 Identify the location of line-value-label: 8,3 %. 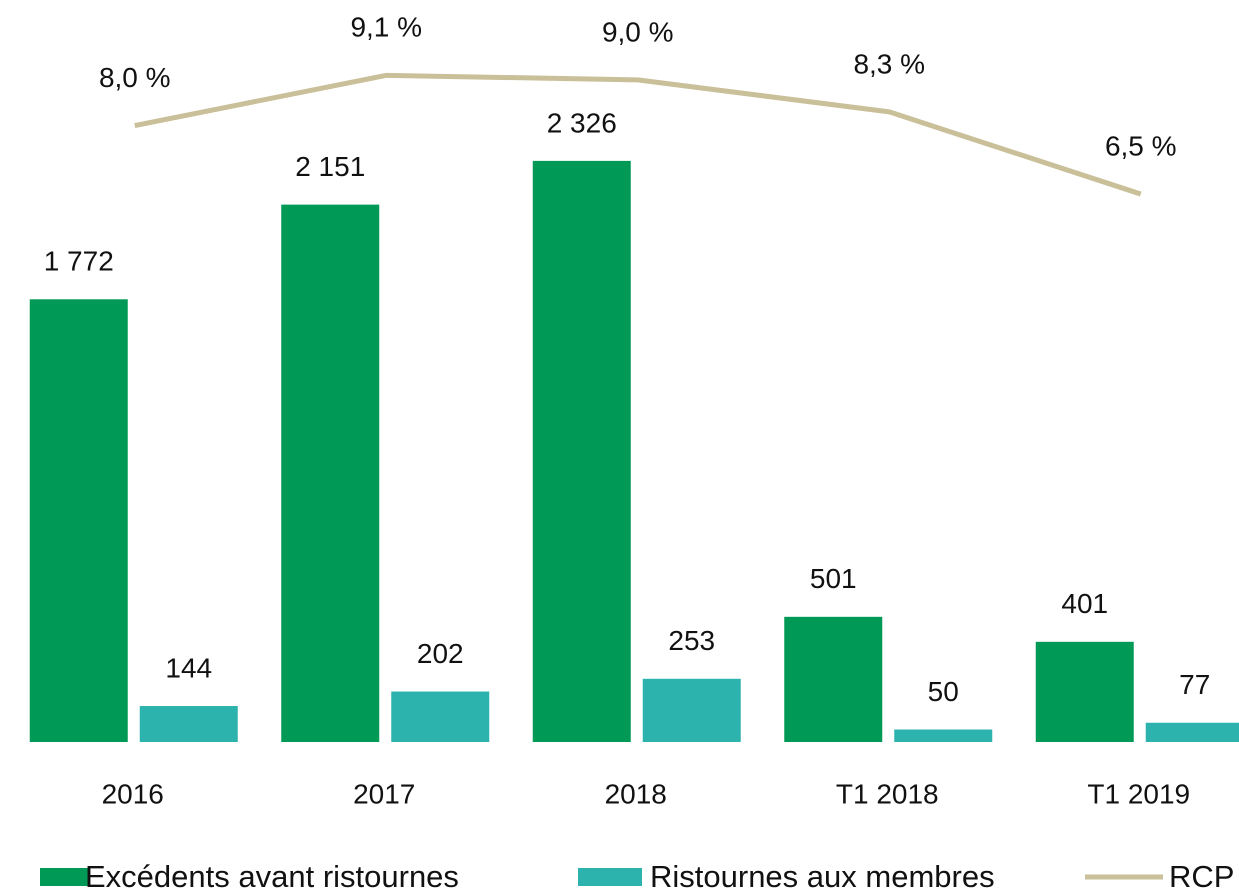
(889, 63).